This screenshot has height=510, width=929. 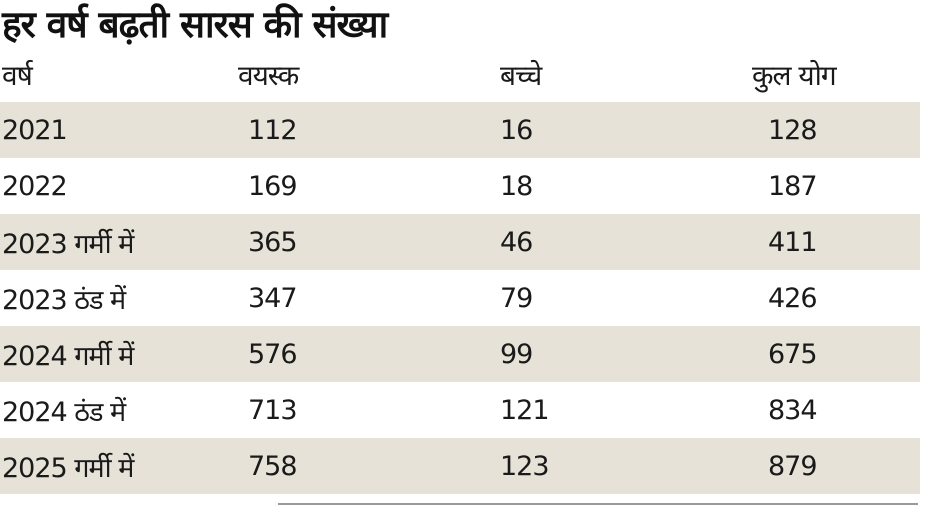 I want to click on cell-children: 99, so click(x=516, y=354).